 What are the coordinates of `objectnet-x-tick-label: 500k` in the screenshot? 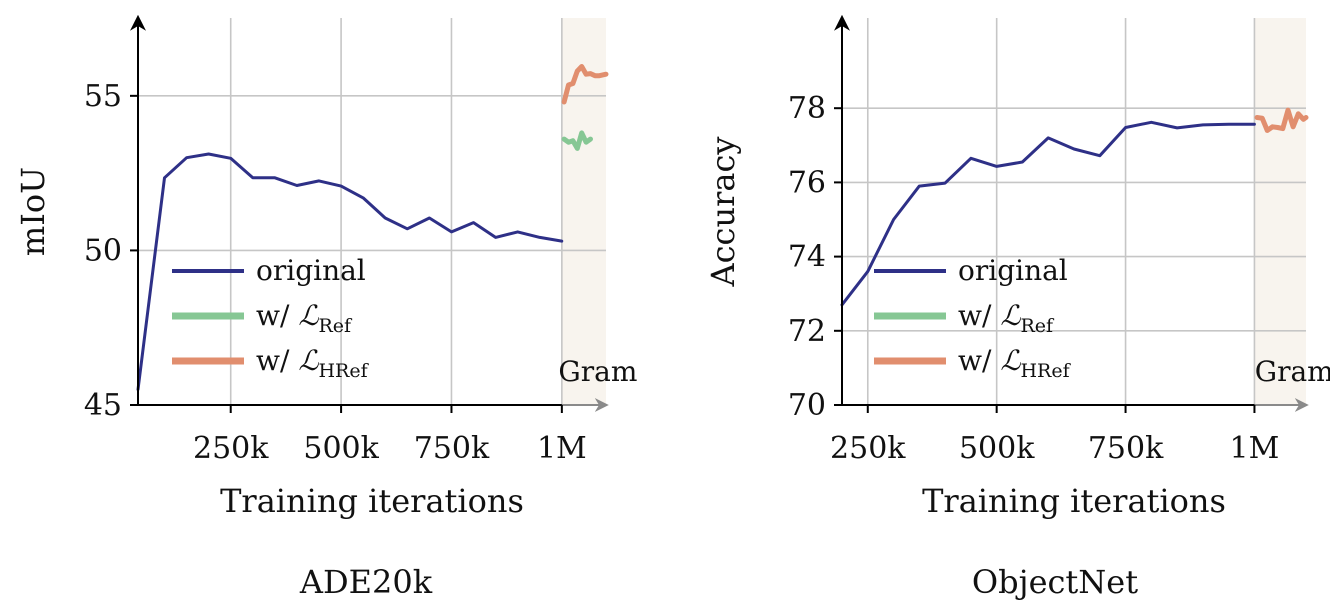 It's located at (997, 448).